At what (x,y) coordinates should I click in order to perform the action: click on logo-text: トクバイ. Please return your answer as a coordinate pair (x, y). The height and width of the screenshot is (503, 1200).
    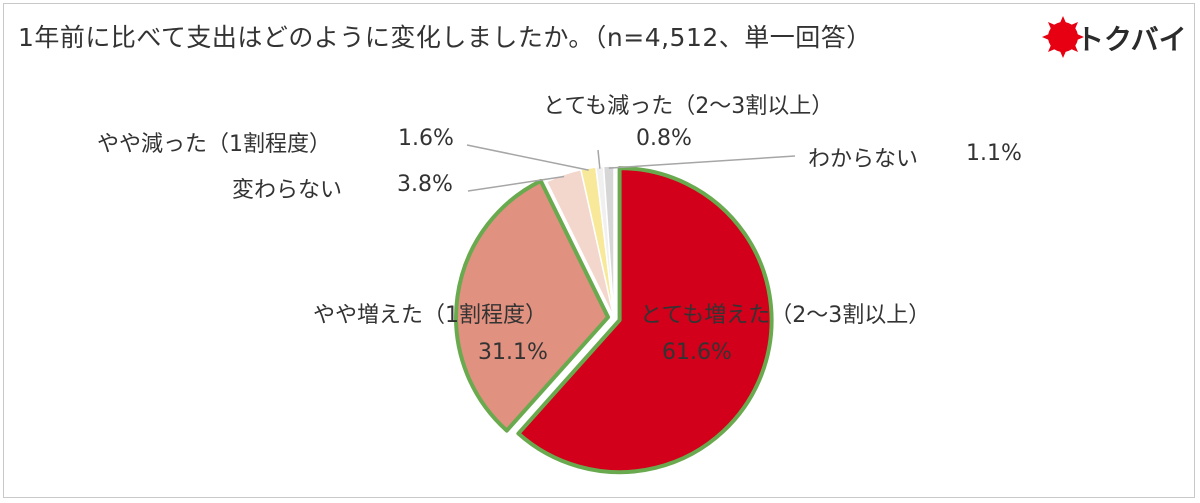
    Looking at the image, I should click on (1131, 39).